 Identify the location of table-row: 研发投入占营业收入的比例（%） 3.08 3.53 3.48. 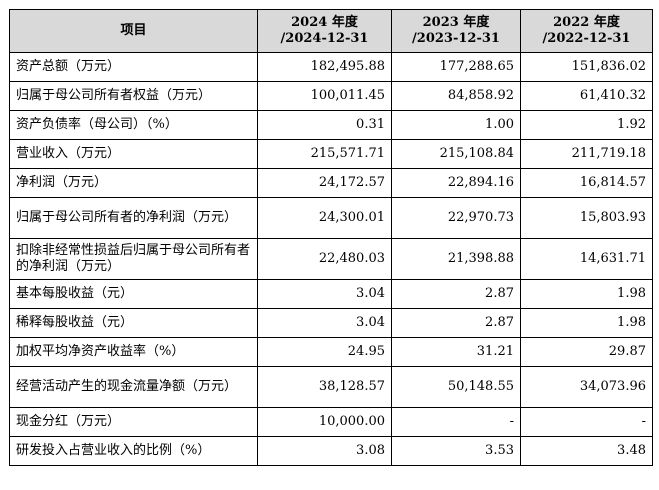
(331, 451).